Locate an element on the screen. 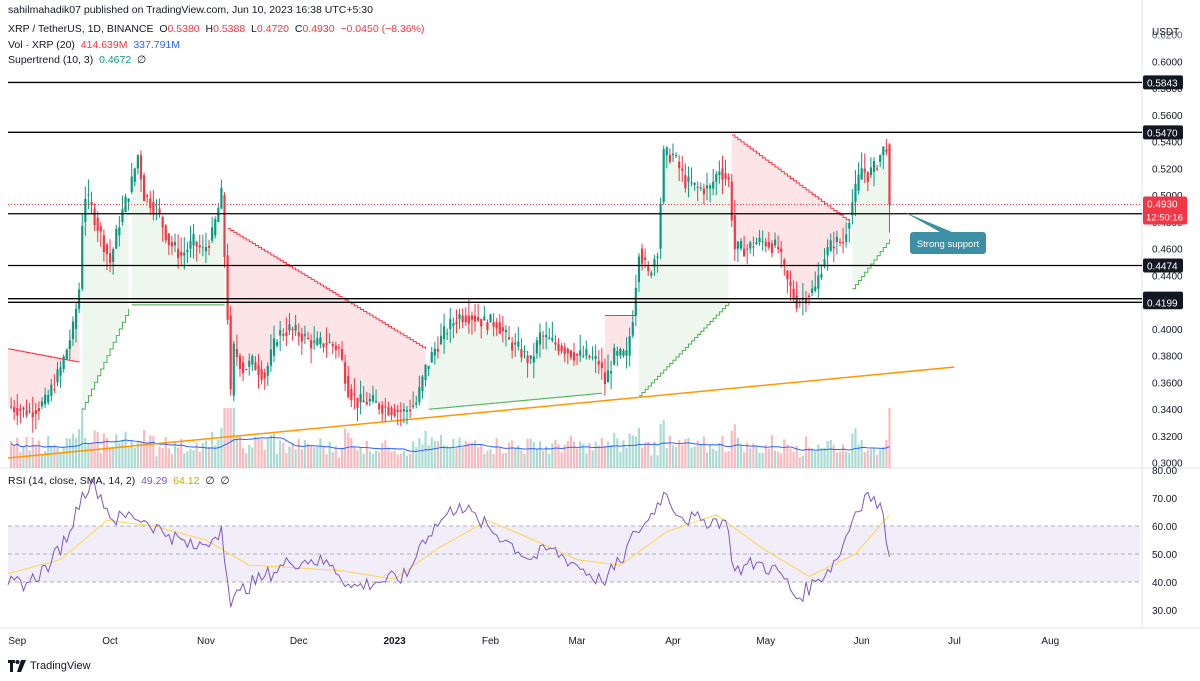  rsi-tick-label: 60.00 is located at coordinates (1164, 527).